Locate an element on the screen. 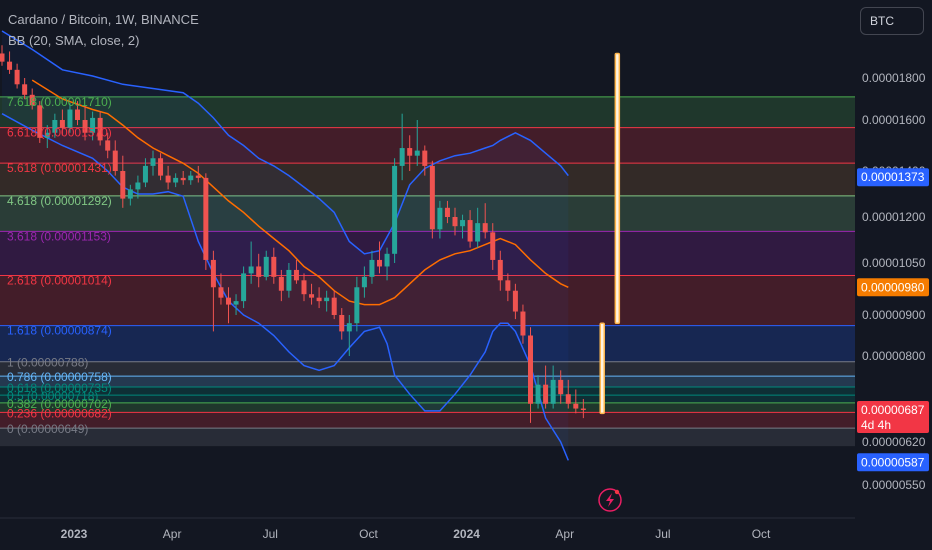  price-tag-value: 0.00000687 is located at coordinates (893, 410).